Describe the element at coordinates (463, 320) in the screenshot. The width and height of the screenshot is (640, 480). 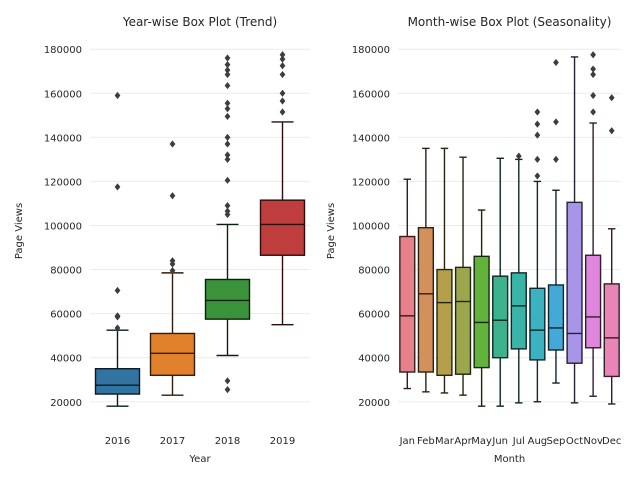
I see `box-apr` at that location.